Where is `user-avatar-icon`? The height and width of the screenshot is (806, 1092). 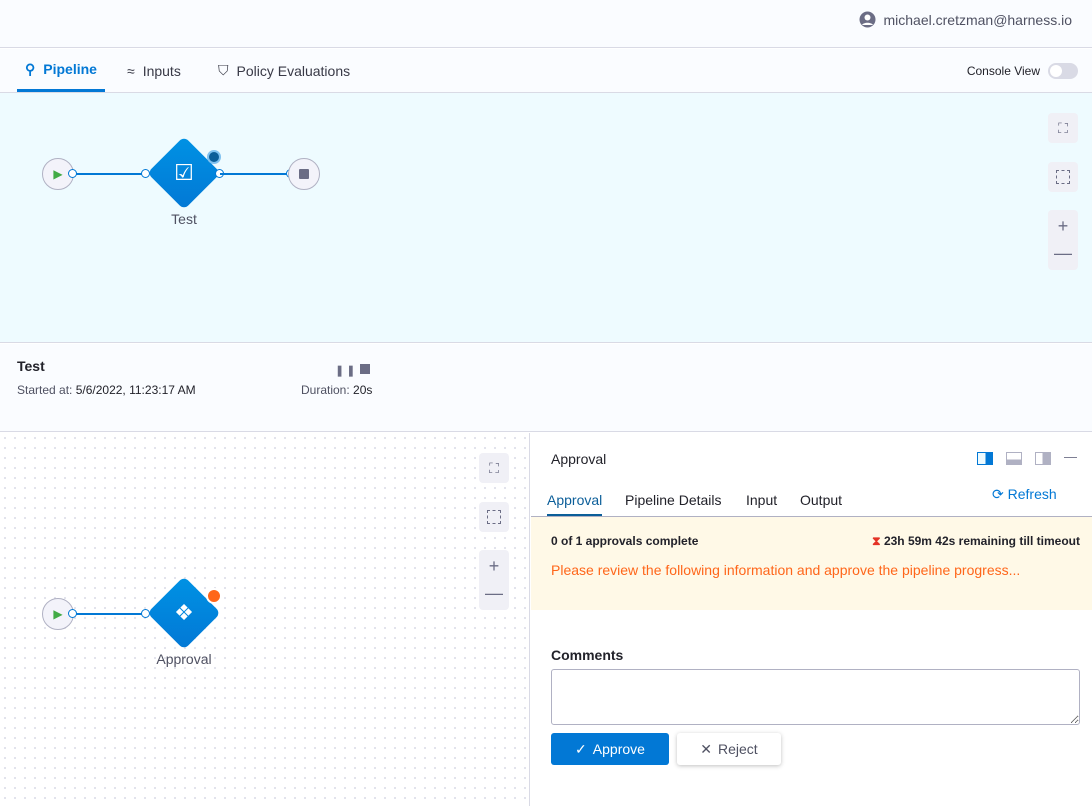
user-avatar-icon is located at coordinates (867, 19).